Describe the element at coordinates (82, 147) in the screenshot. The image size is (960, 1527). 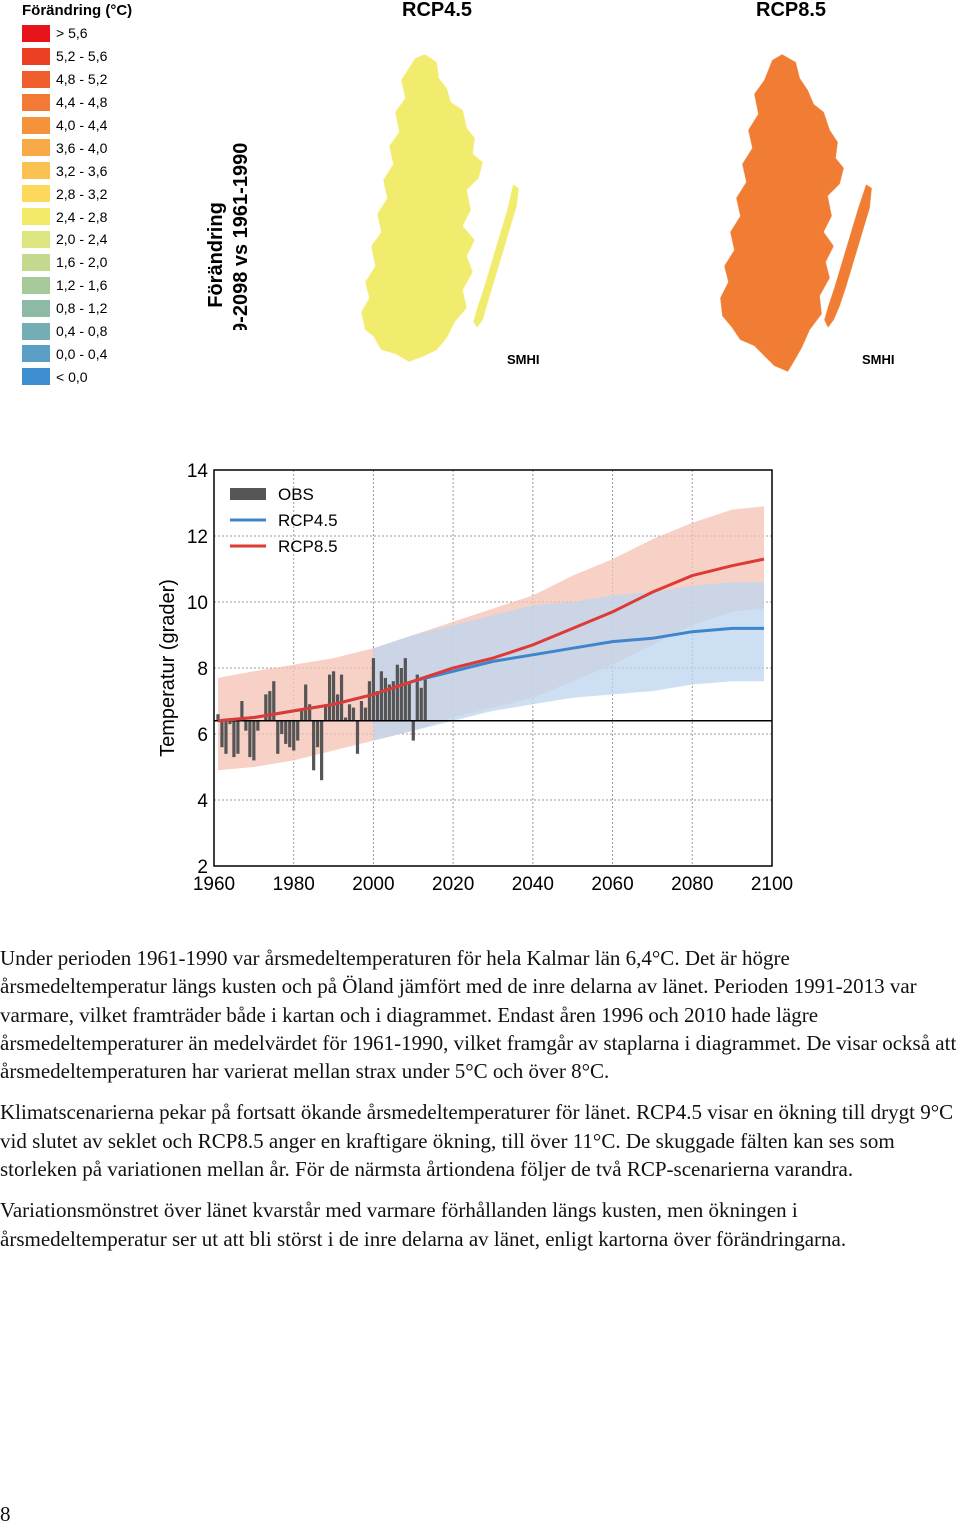
I see `legend-label: 3,6 - 4,0` at that location.